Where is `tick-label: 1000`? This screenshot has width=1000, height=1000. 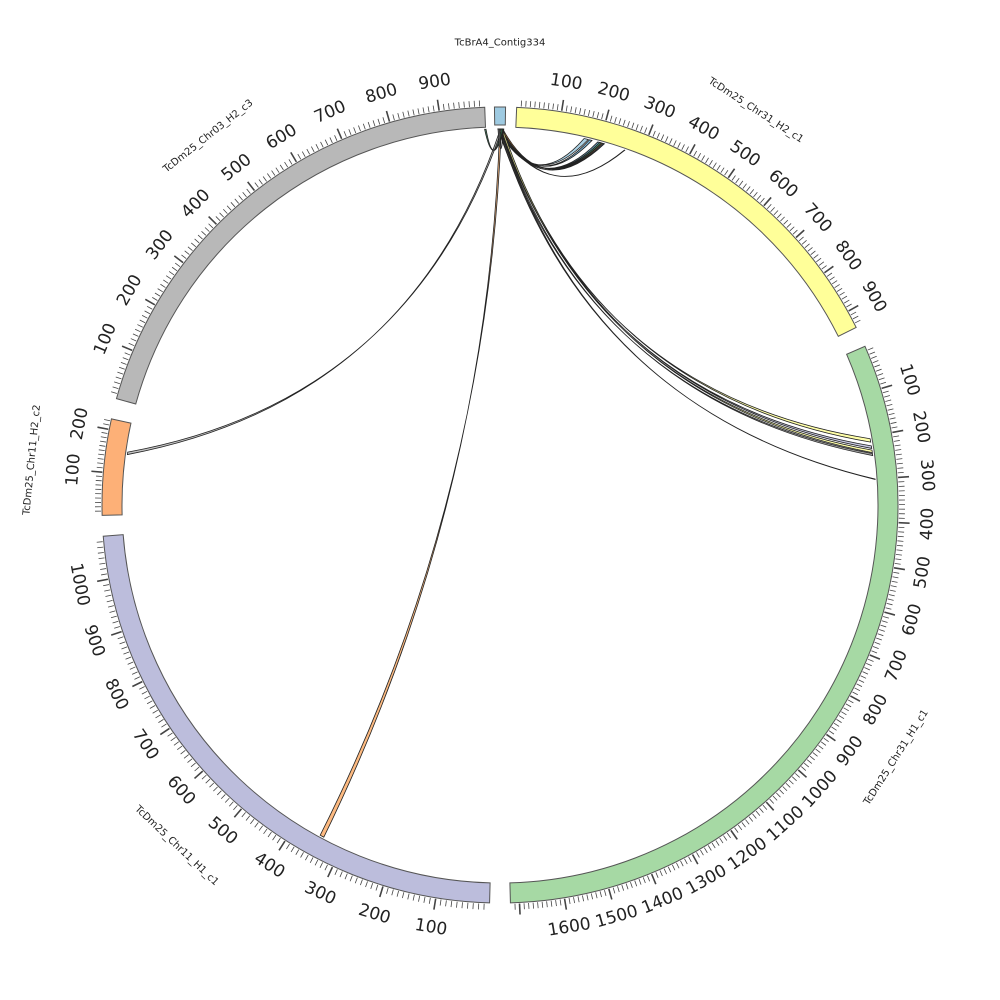
tick-label: 1000 is located at coordinates (820, 789).